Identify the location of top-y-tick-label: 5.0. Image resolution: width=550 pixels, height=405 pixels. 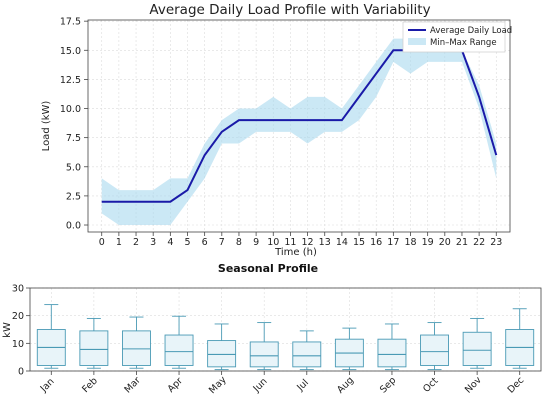
(73, 167).